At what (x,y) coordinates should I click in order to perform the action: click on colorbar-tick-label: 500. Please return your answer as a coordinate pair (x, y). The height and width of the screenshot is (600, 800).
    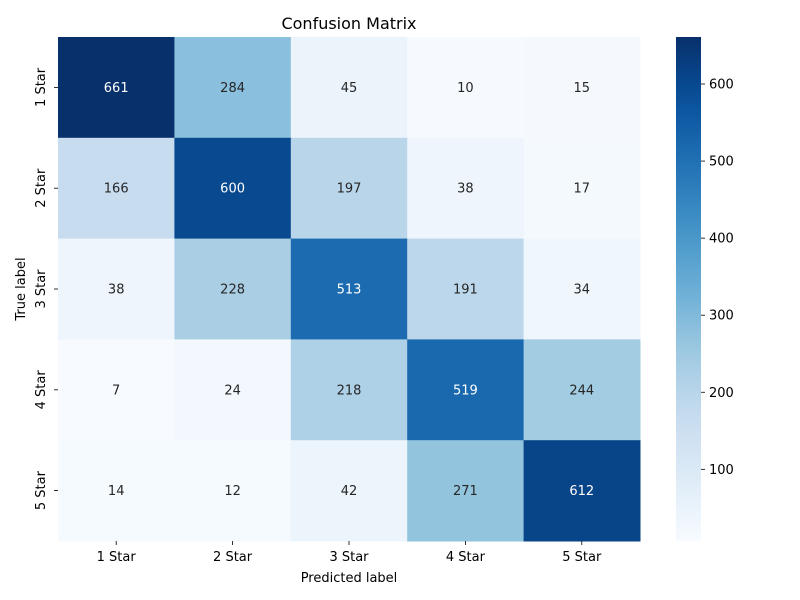
    Looking at the image, I should click on (721, 162).